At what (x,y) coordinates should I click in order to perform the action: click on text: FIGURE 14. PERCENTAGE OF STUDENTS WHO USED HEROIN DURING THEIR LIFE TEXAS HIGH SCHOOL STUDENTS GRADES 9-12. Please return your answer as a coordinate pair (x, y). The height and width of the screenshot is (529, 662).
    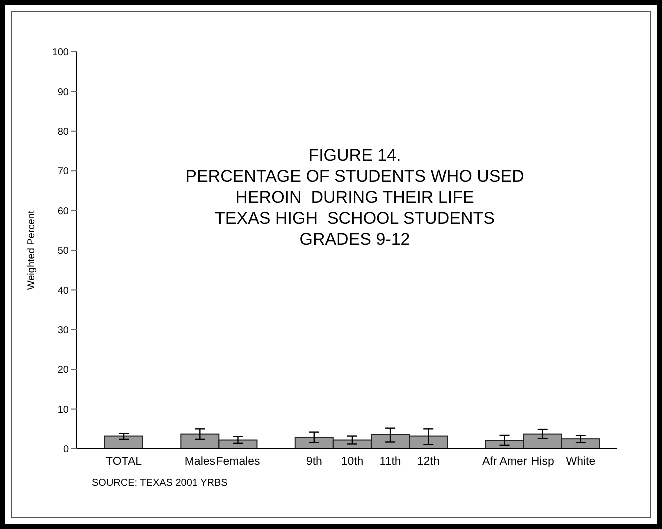
    Looking at the image, I should click on (355, 197).